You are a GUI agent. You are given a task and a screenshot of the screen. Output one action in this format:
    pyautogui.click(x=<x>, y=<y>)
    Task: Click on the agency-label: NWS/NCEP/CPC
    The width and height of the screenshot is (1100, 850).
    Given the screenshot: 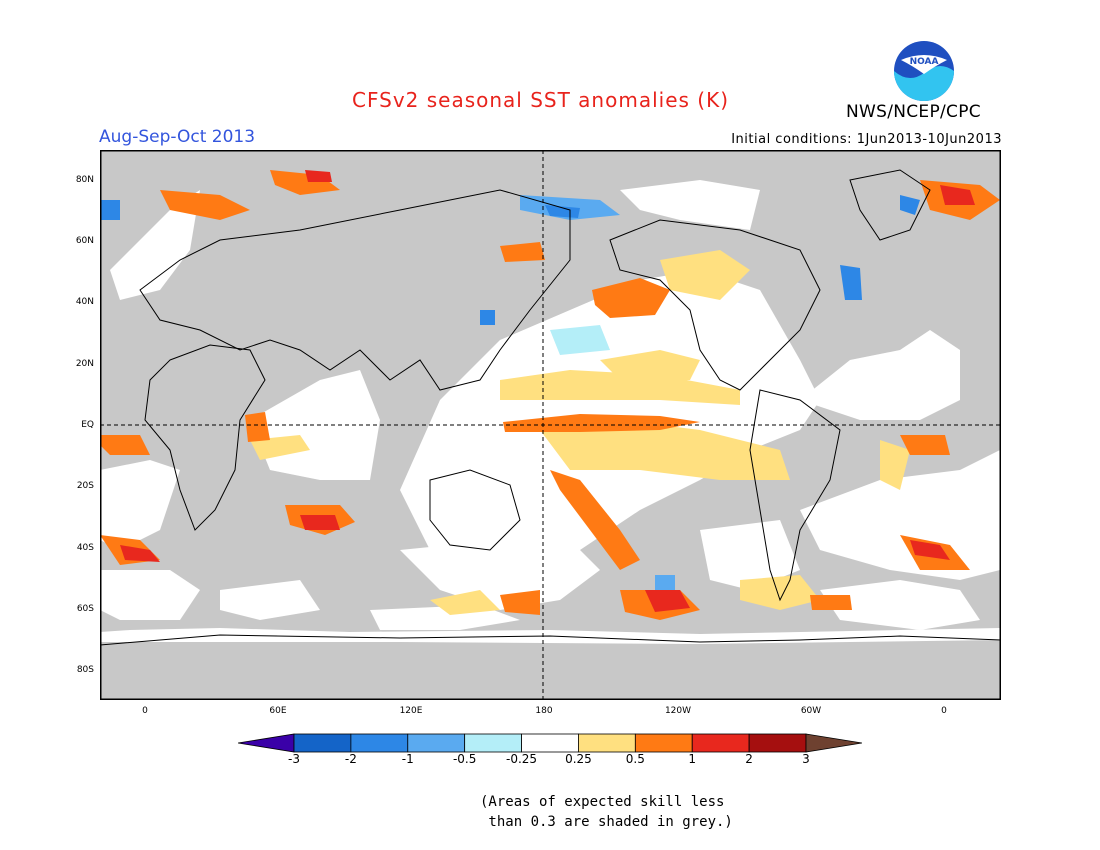 What is the action you would take?
    pyautogui.click(x=913, y=112)
    